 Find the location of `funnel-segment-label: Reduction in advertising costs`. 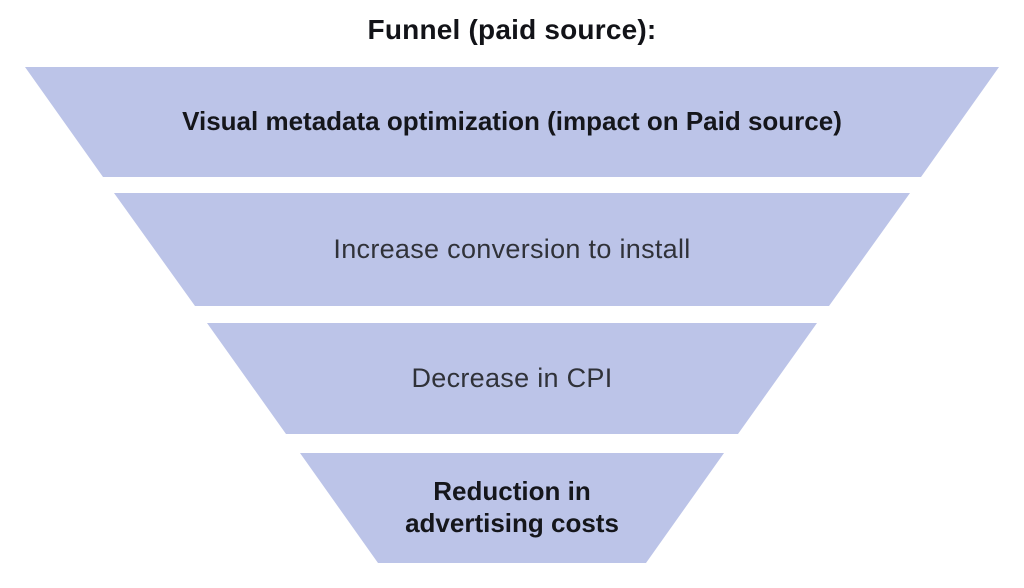

funnel-segment-label: Reduction in advertising costs is located at coordinates (512, 507).